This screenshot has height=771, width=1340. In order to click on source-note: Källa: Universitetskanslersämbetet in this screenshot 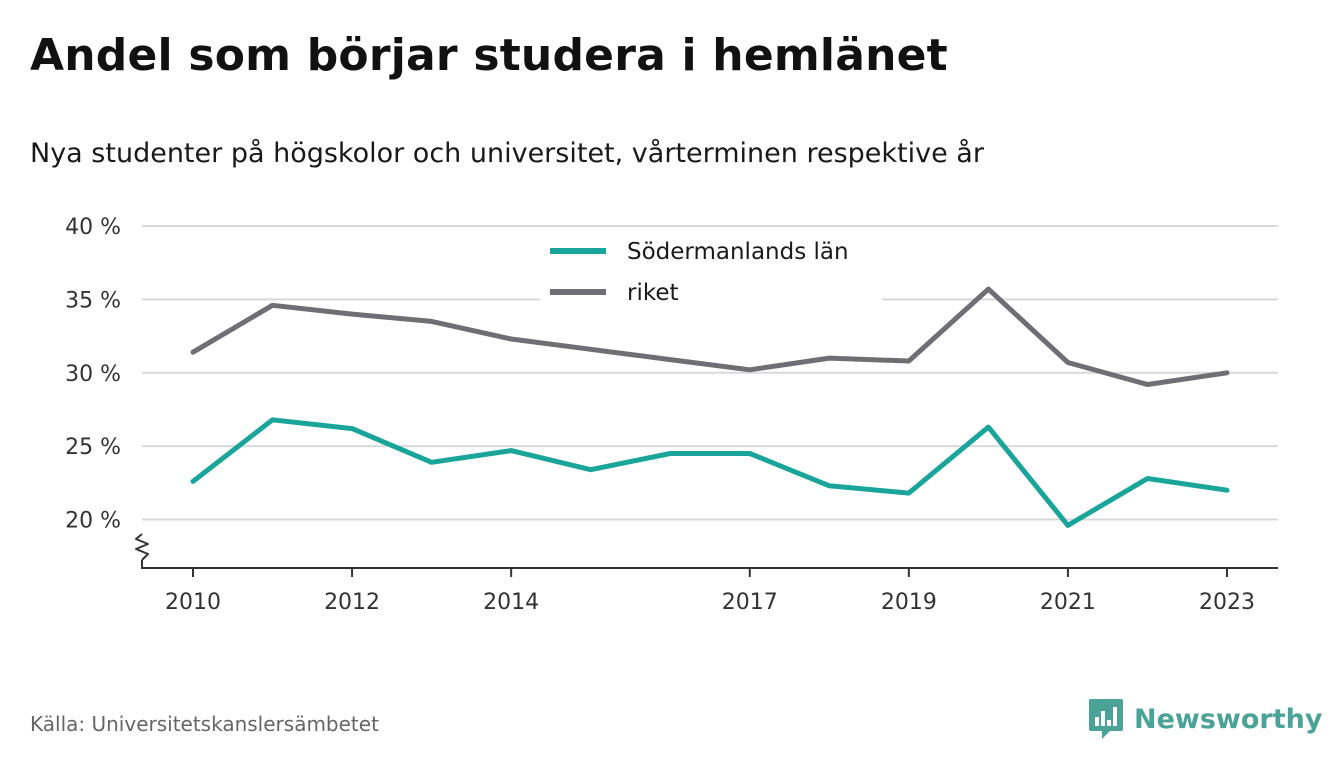, I will do `click(204, 724)`.